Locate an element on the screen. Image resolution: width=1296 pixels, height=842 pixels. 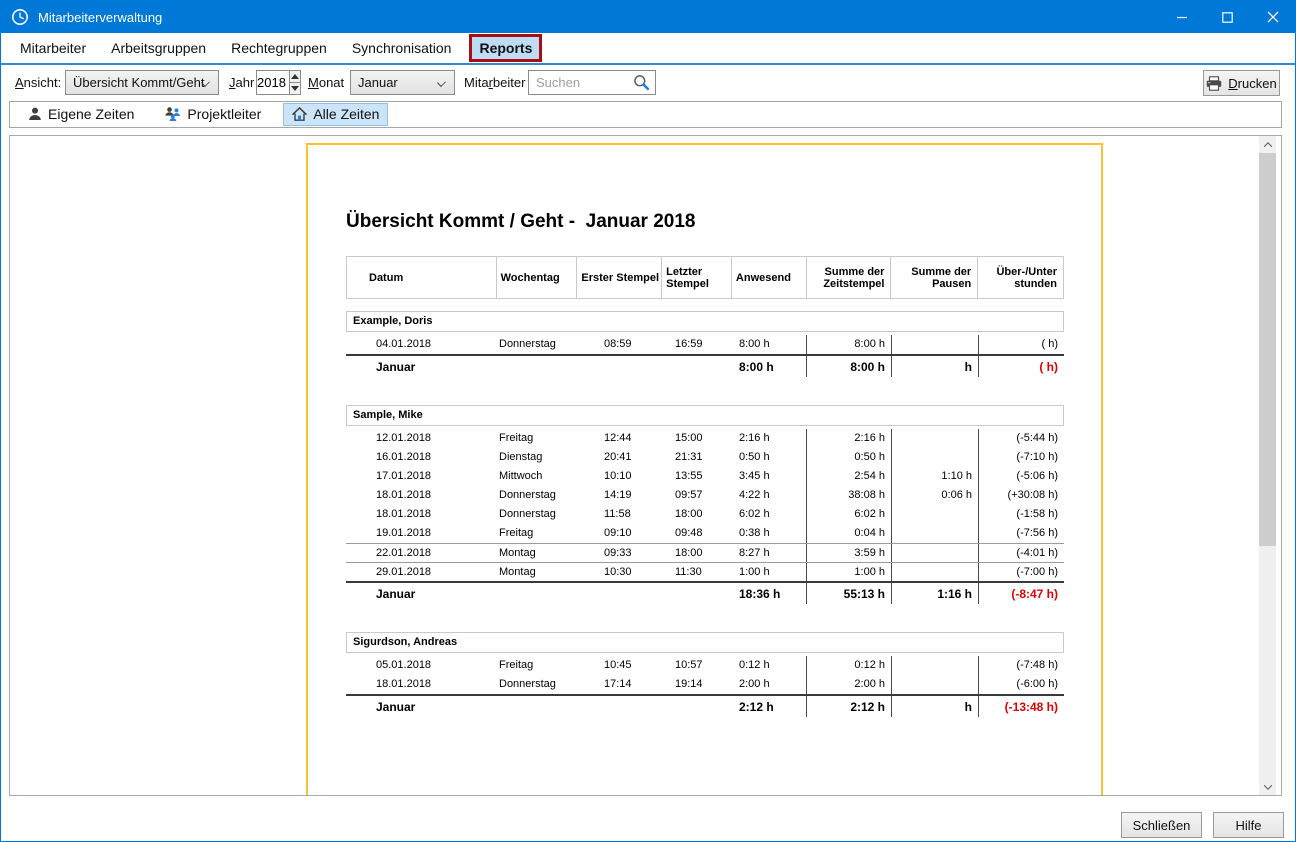
search-input is located at coordinates (581, 82).